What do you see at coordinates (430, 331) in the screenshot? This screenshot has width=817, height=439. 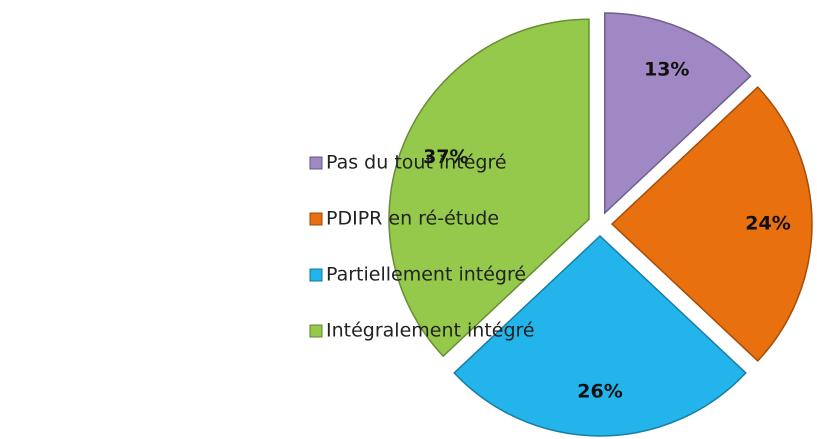 I see `legend-text: Intégralement intégré` at bounding box center [430, 331].